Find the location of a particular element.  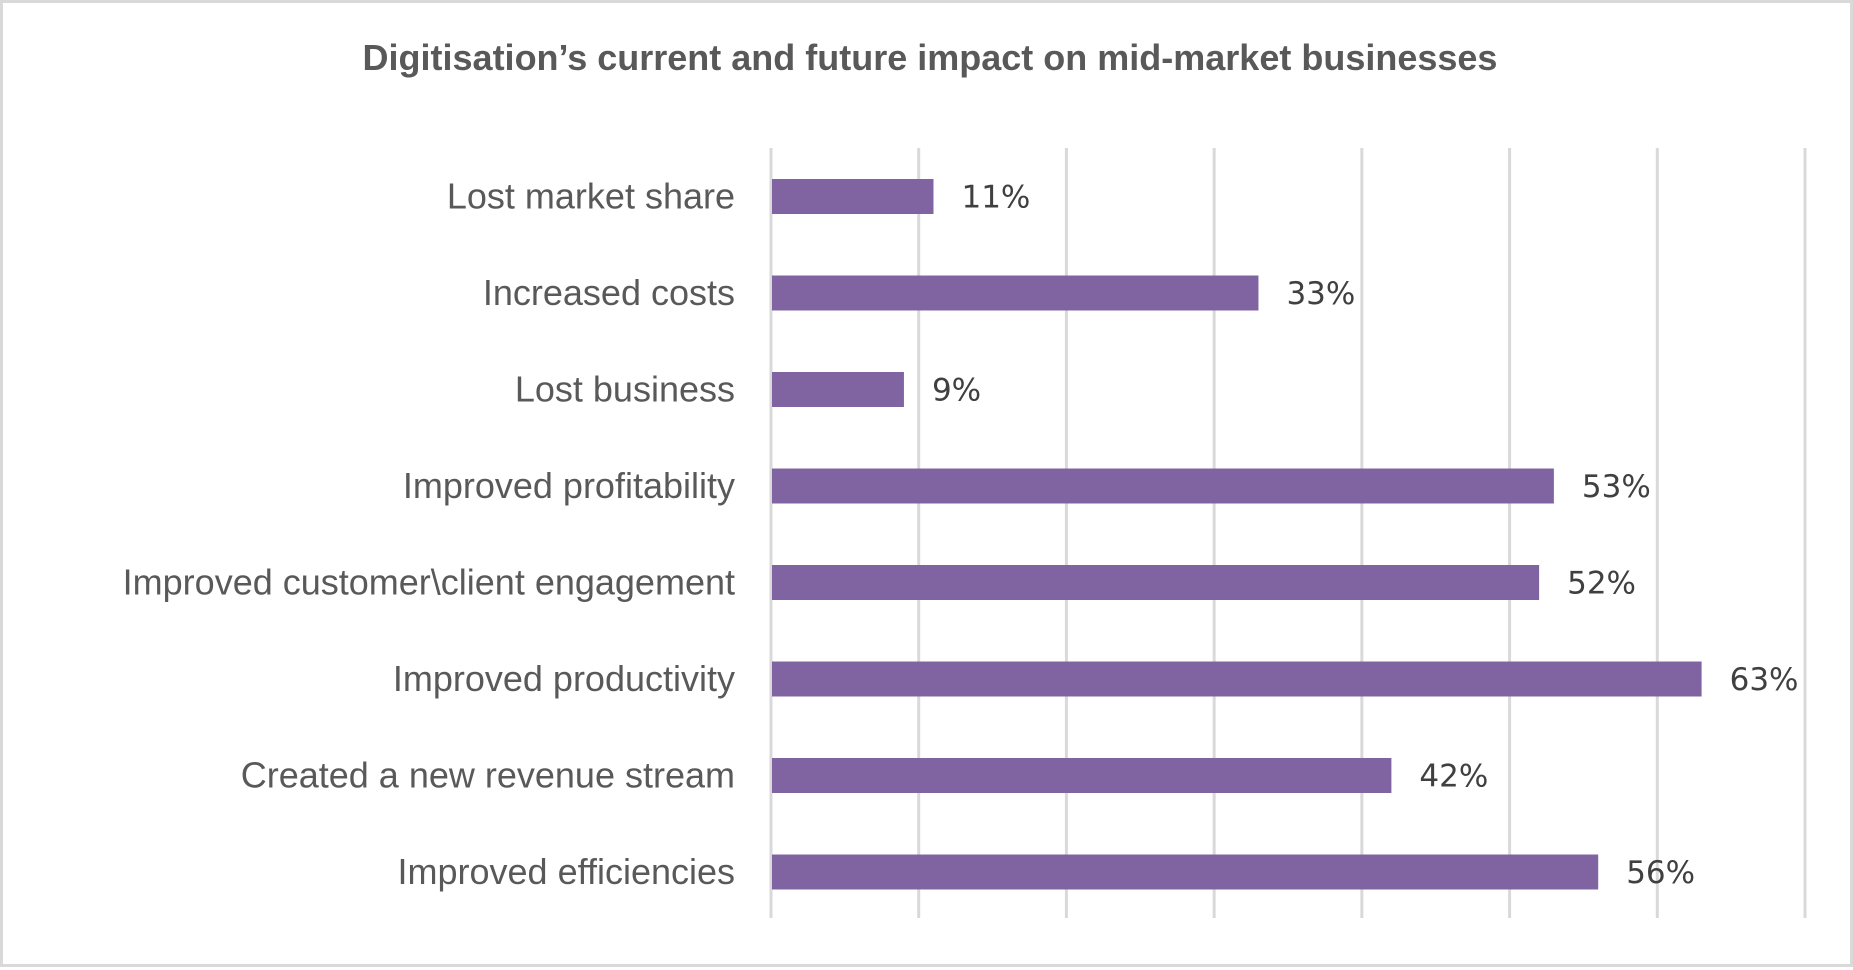

category-label: Increased costs is located at coordinates (609, 292).